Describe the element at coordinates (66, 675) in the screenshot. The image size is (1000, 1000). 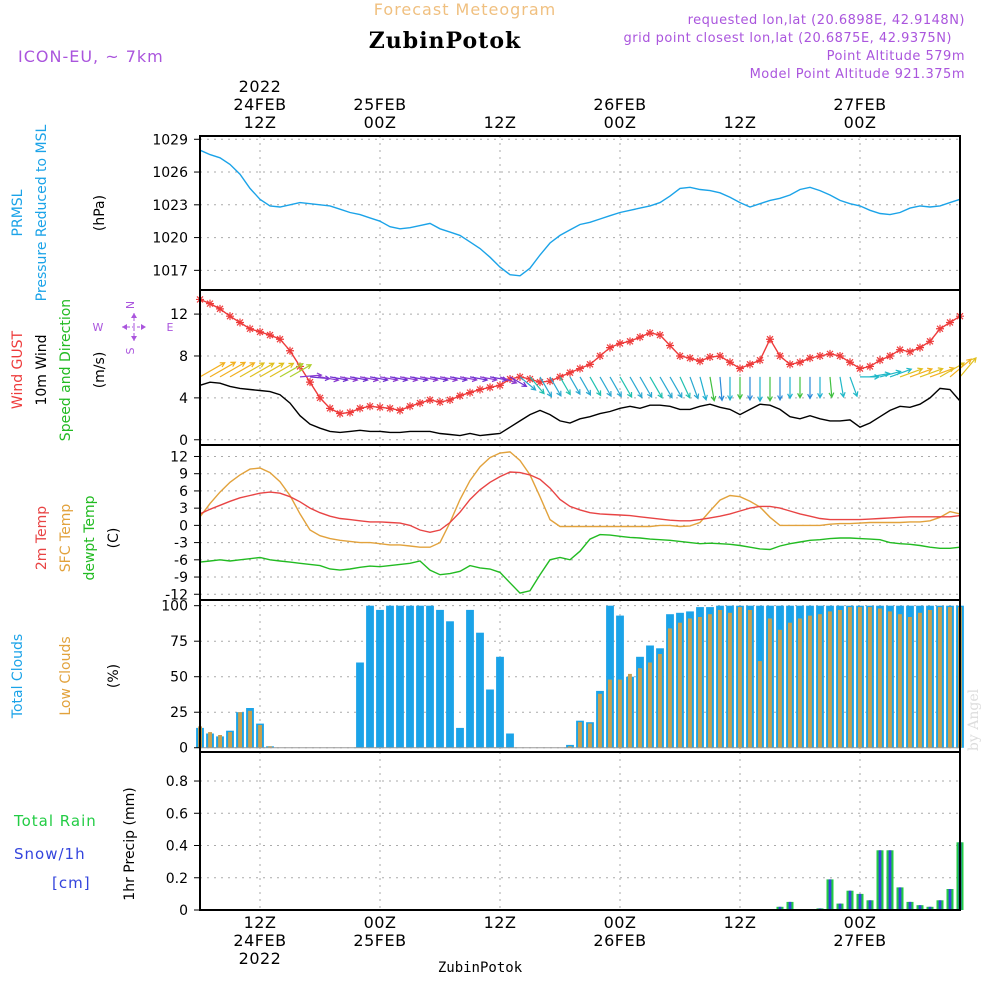
I see `low-clouds-label: Low Clouds` at that location.